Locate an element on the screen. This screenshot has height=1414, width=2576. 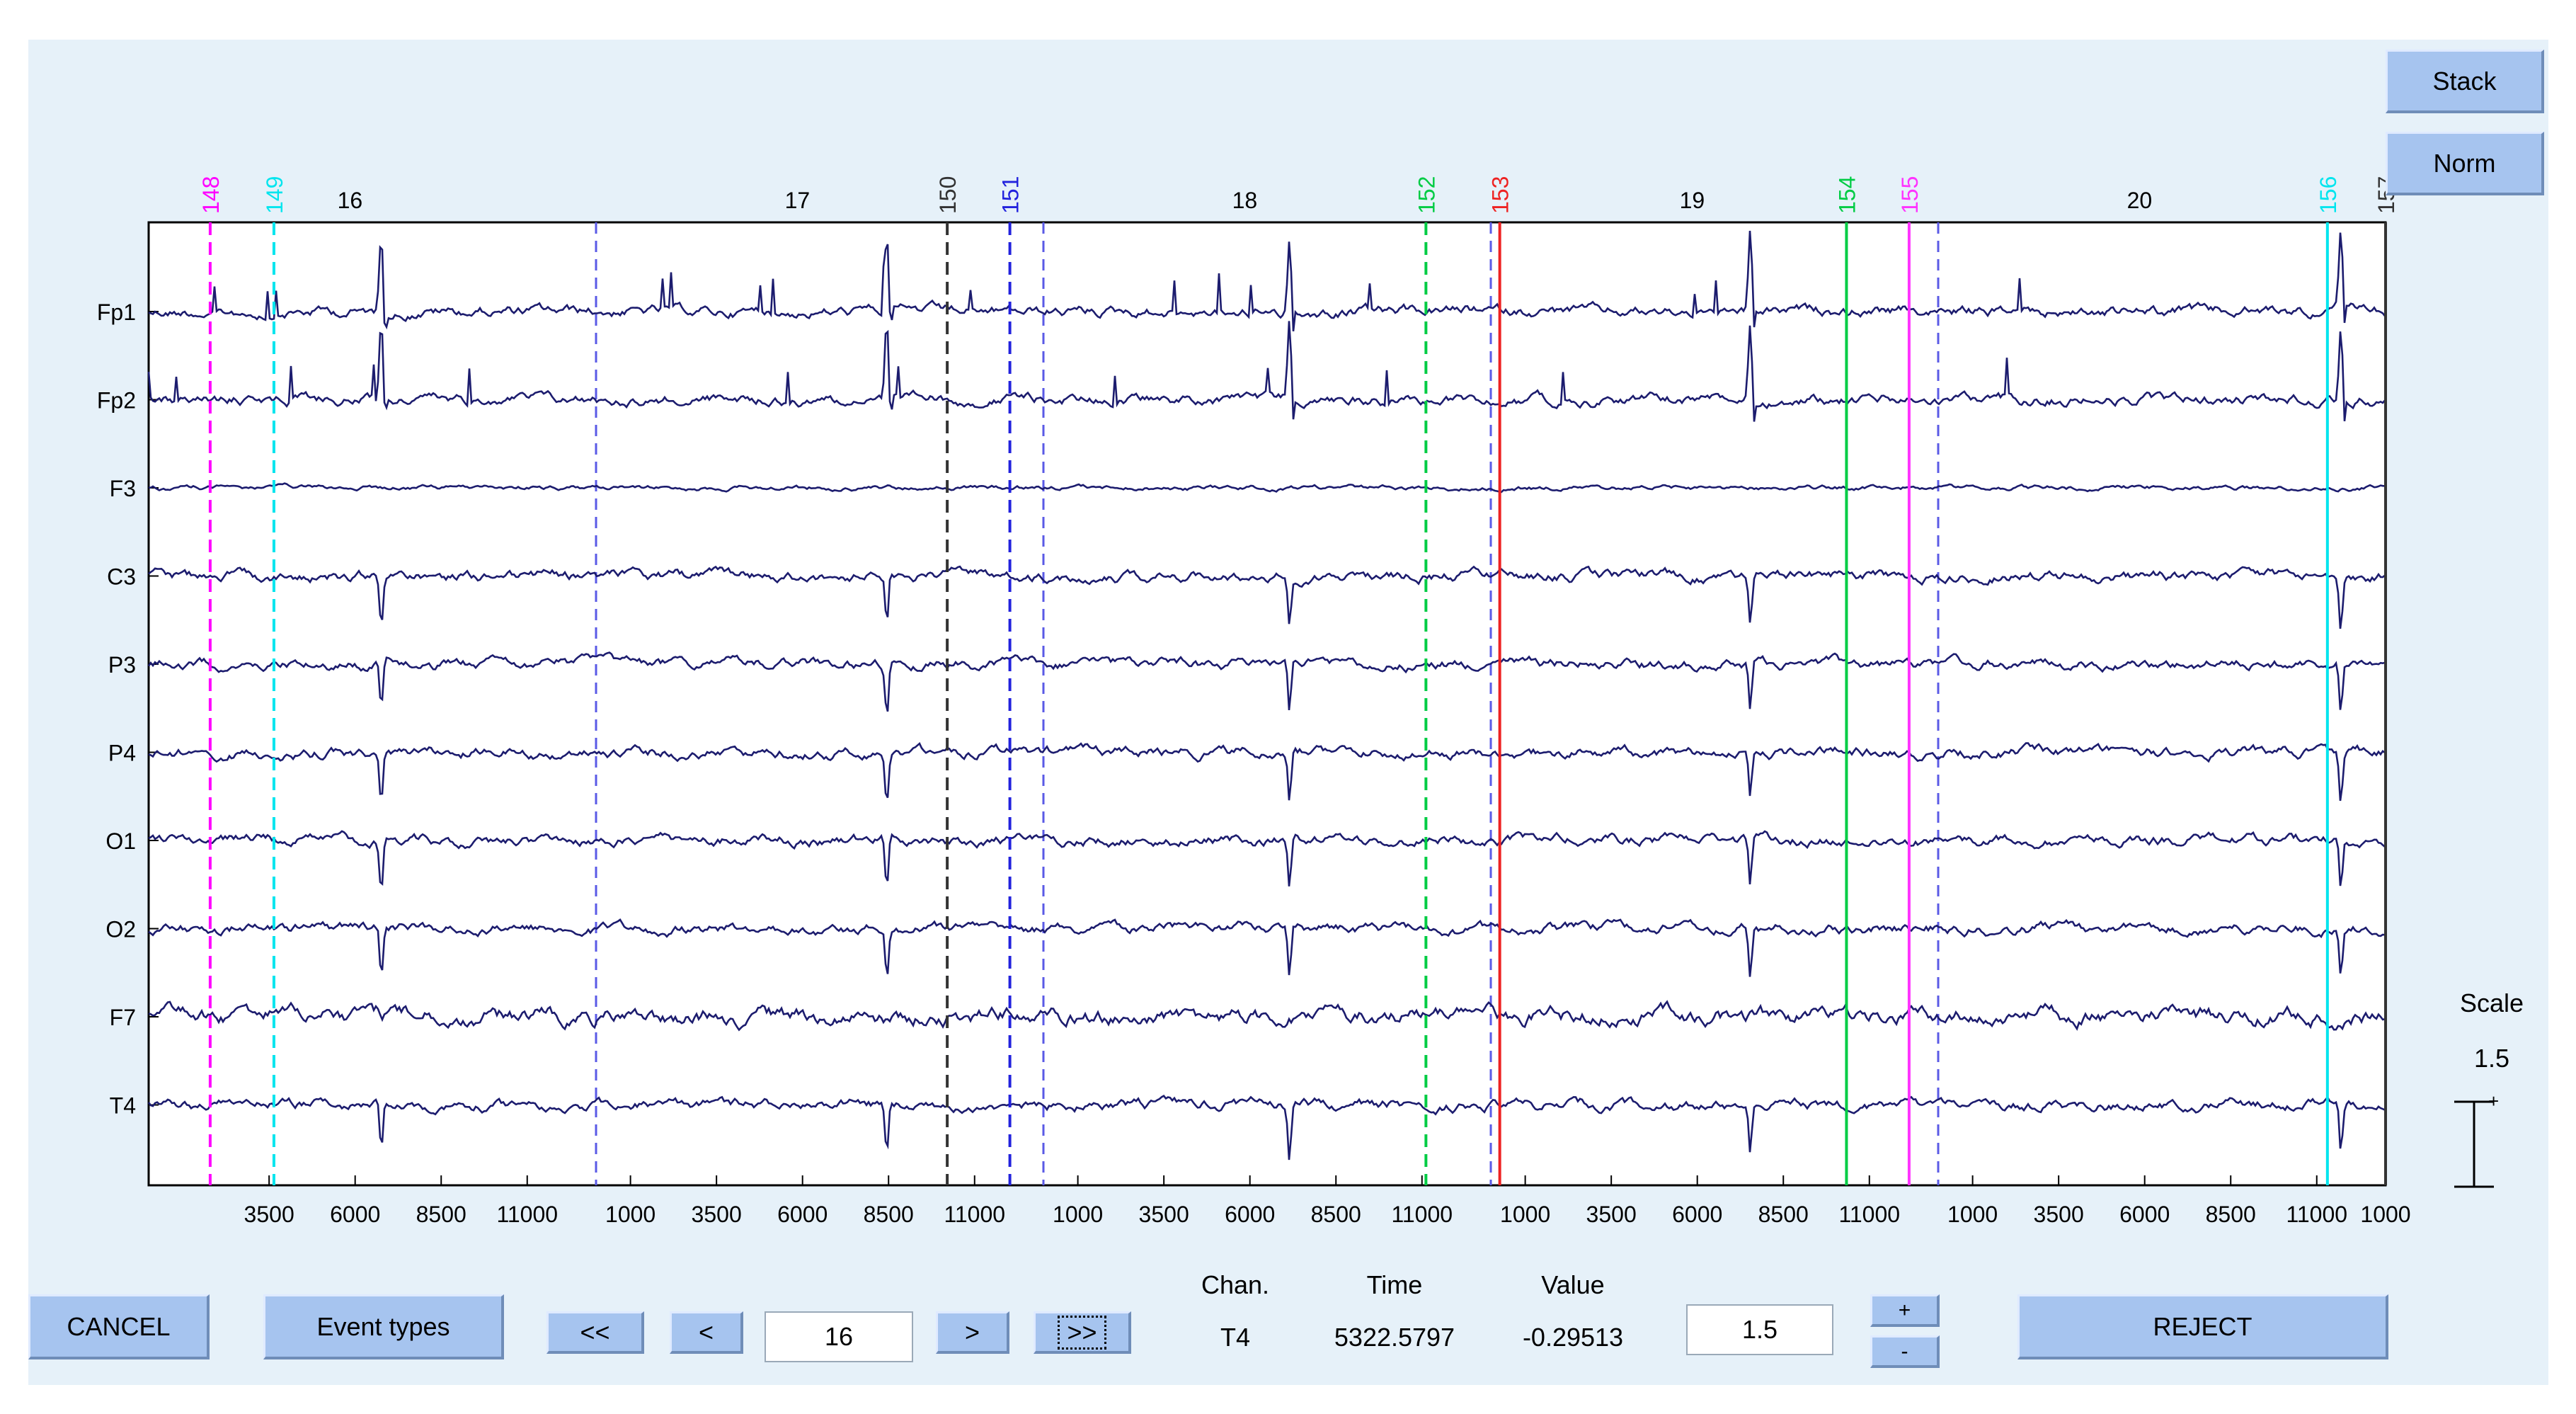
channel-label: T4 is located at coordinates (123, 1106).